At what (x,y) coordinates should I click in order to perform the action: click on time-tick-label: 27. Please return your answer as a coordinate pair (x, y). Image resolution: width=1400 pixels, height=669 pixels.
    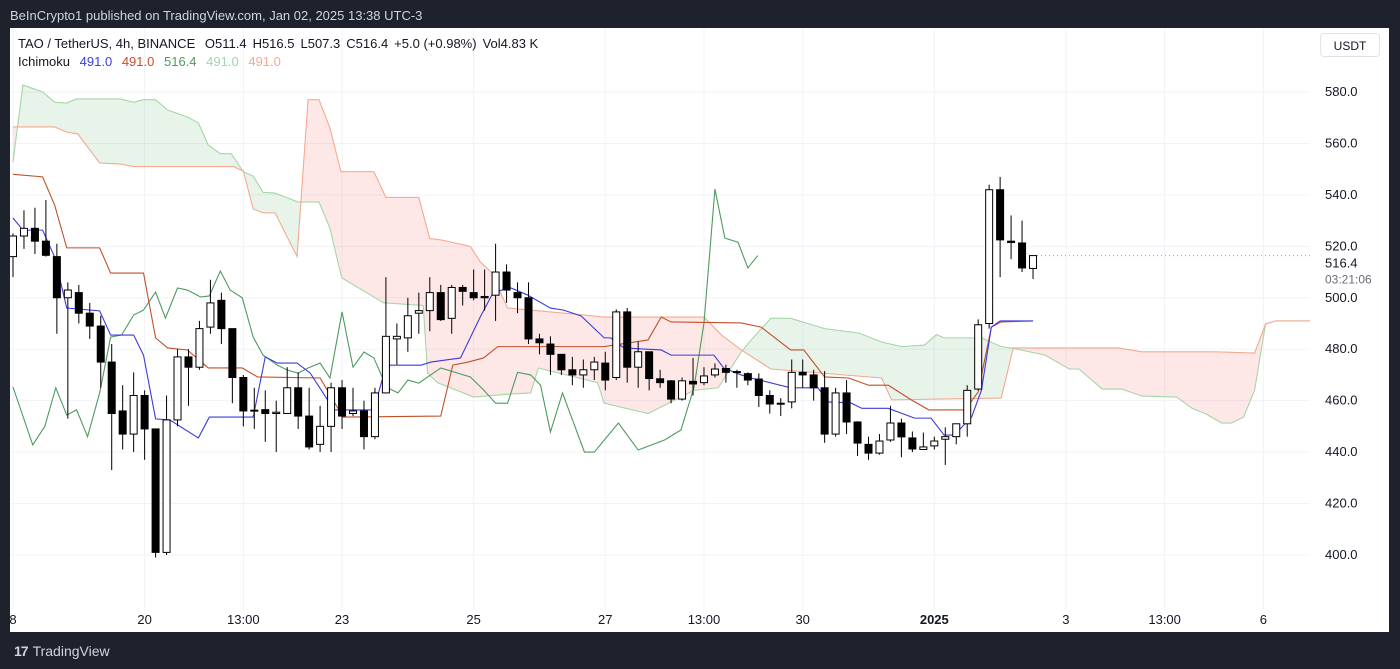
    Looking at the image, I should click on (605, 619).